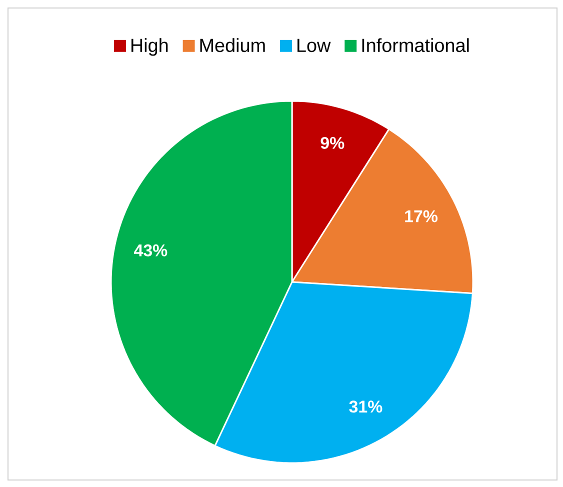 The height and width of the screenshot is (487, 563). I want to click on data-label: 9%, so click(332, 142).